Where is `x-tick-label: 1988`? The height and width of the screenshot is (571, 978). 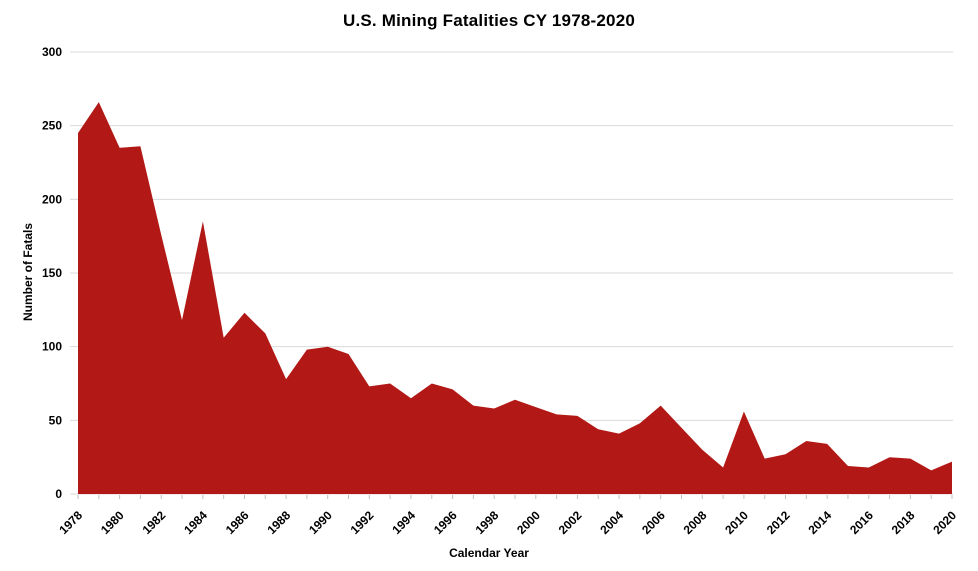
x-tick-label: 1988 is located at coordinates (278, 522).